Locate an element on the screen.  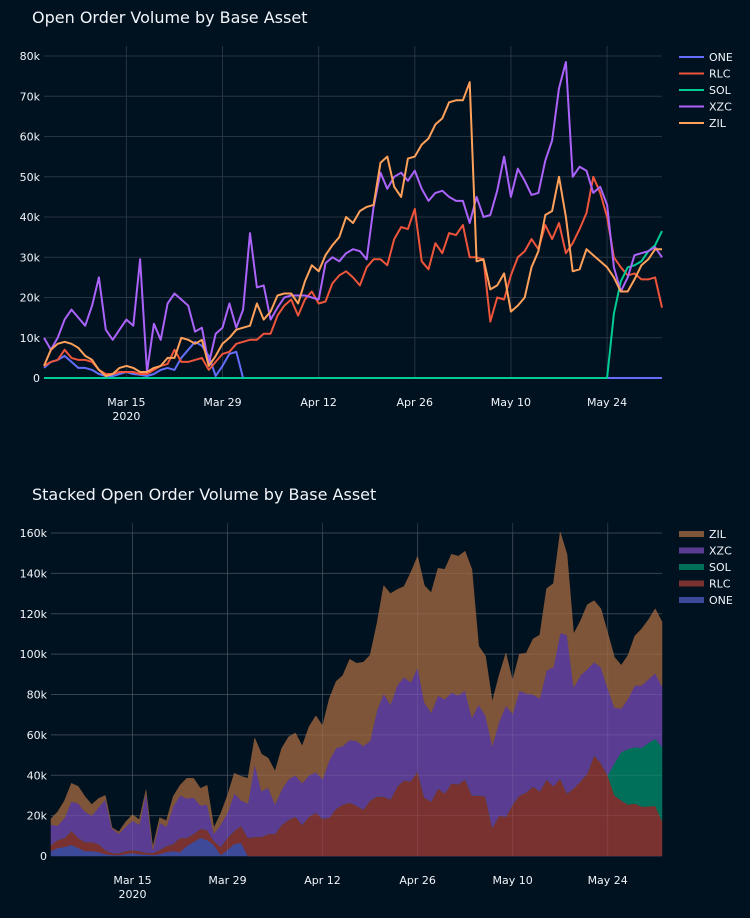
line-chart-x-tick-label: Mar 29 is located at coordinates (222, 402).